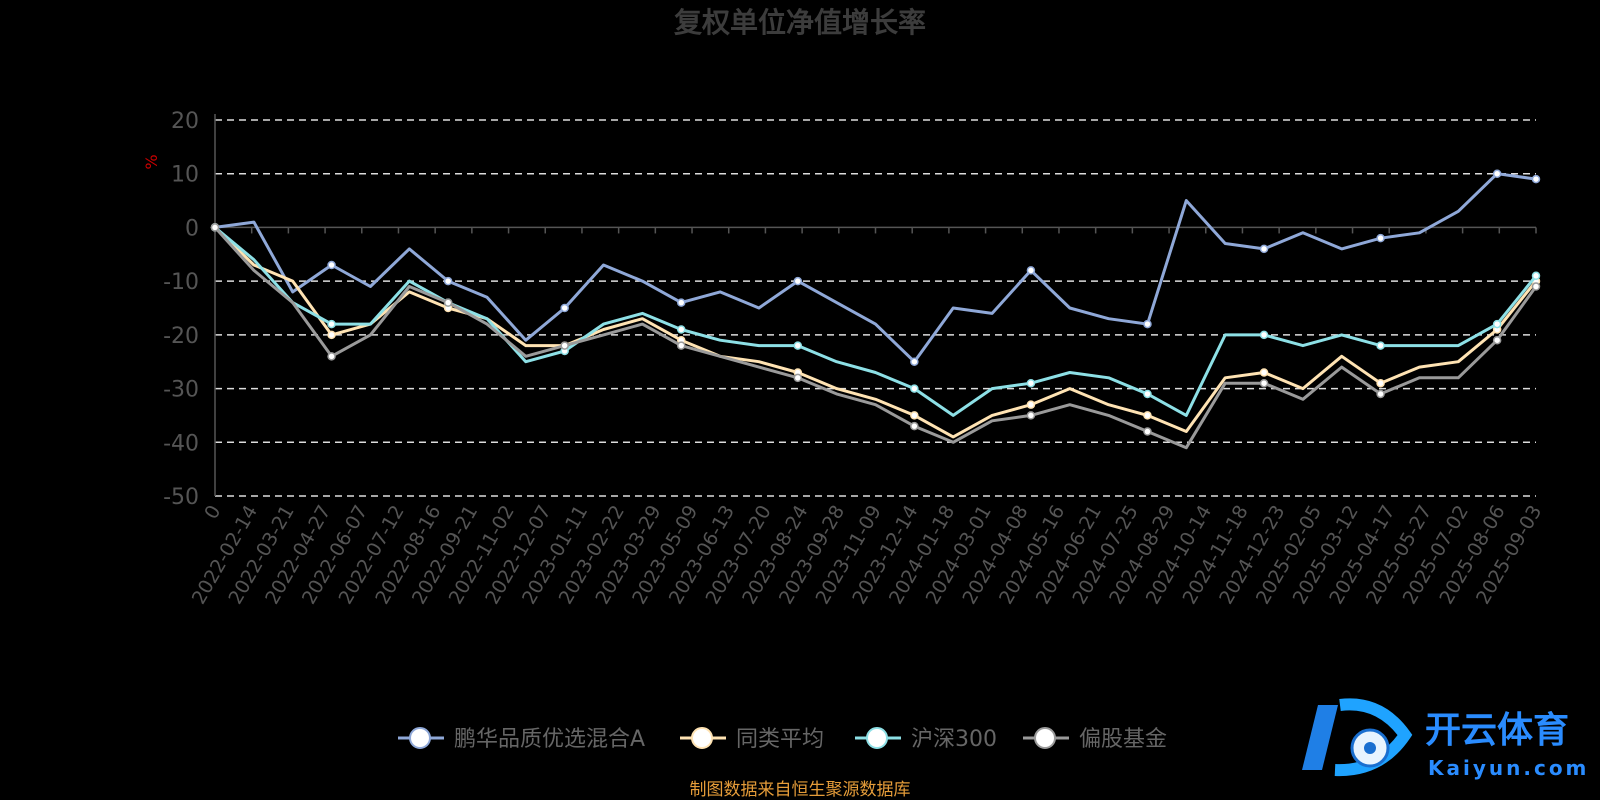  I want to click on legend-item: 同类平均, so click(752, 739).